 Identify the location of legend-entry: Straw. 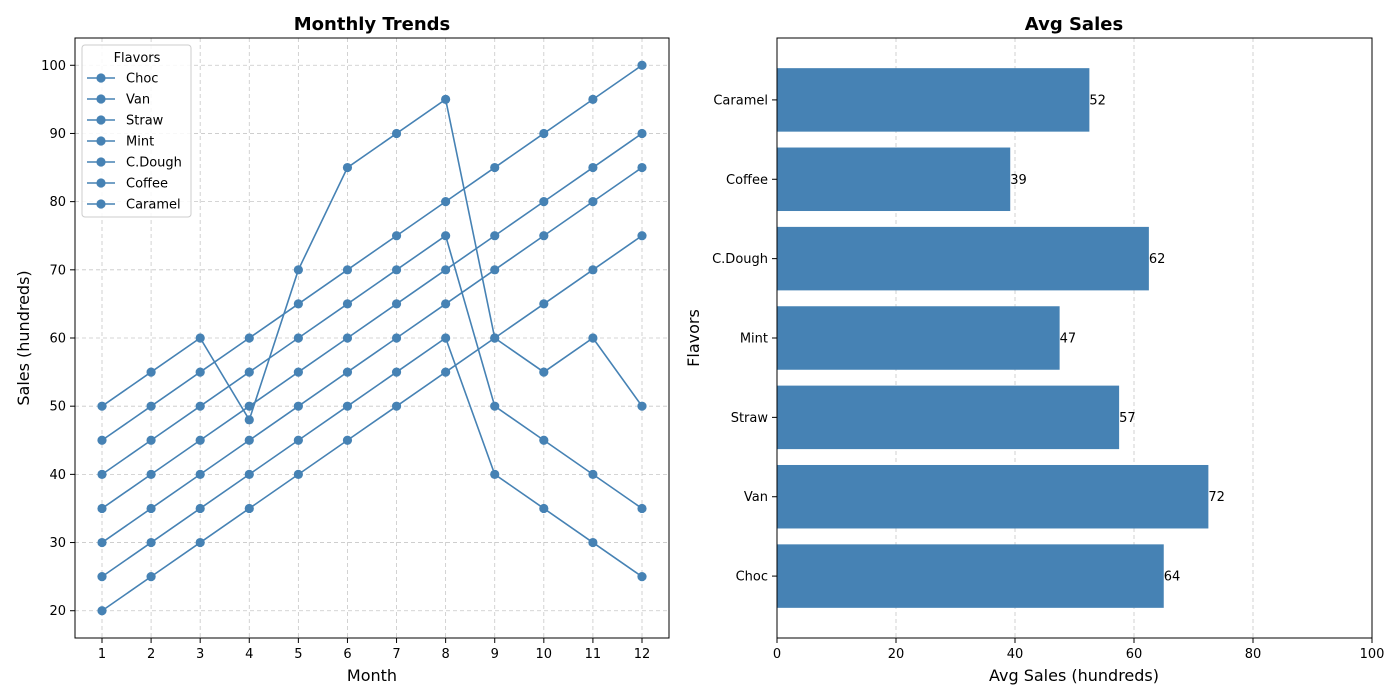
(125, 121).